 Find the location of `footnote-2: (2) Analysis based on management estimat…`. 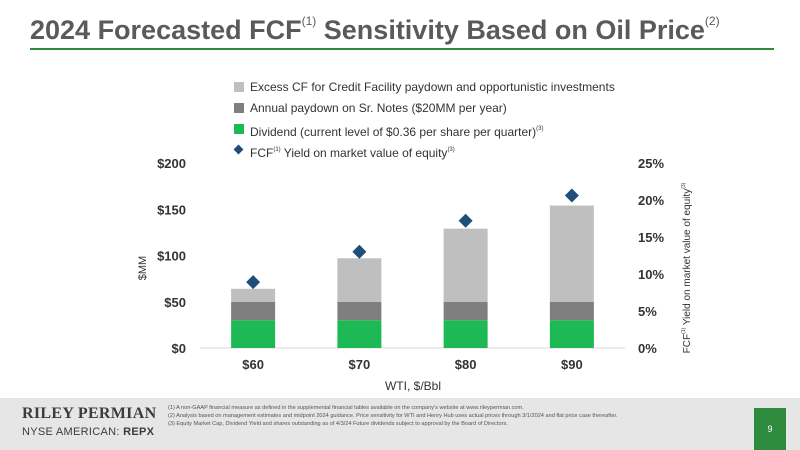

footnote-2: (2) Analysis based on management estimat… is located at coordinates (393, 416).